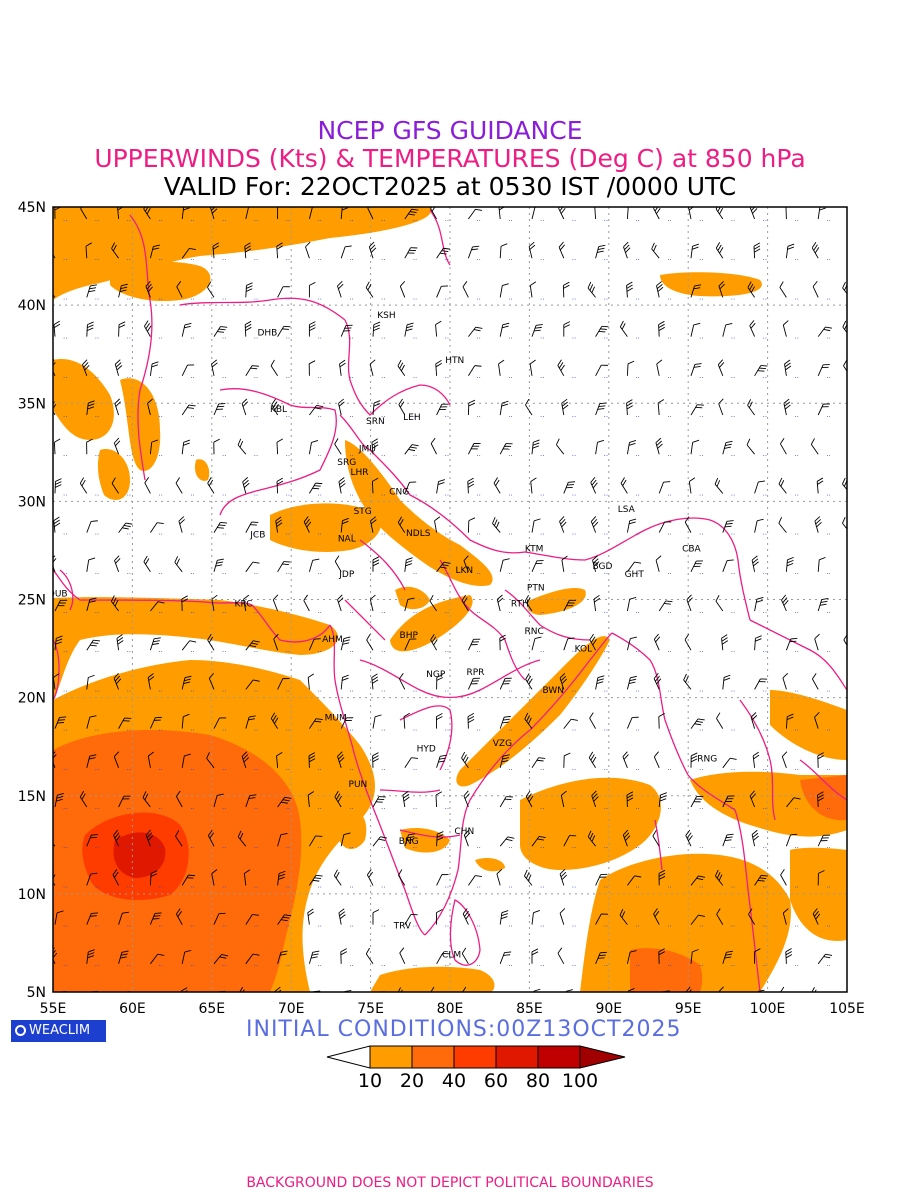 Image resolution: width=900 pixels, height=1200 pixels. What do you see at coordinates (409, 842) in the screenshot?
I see `station-label: BNG` at bounding box center [409, 842].